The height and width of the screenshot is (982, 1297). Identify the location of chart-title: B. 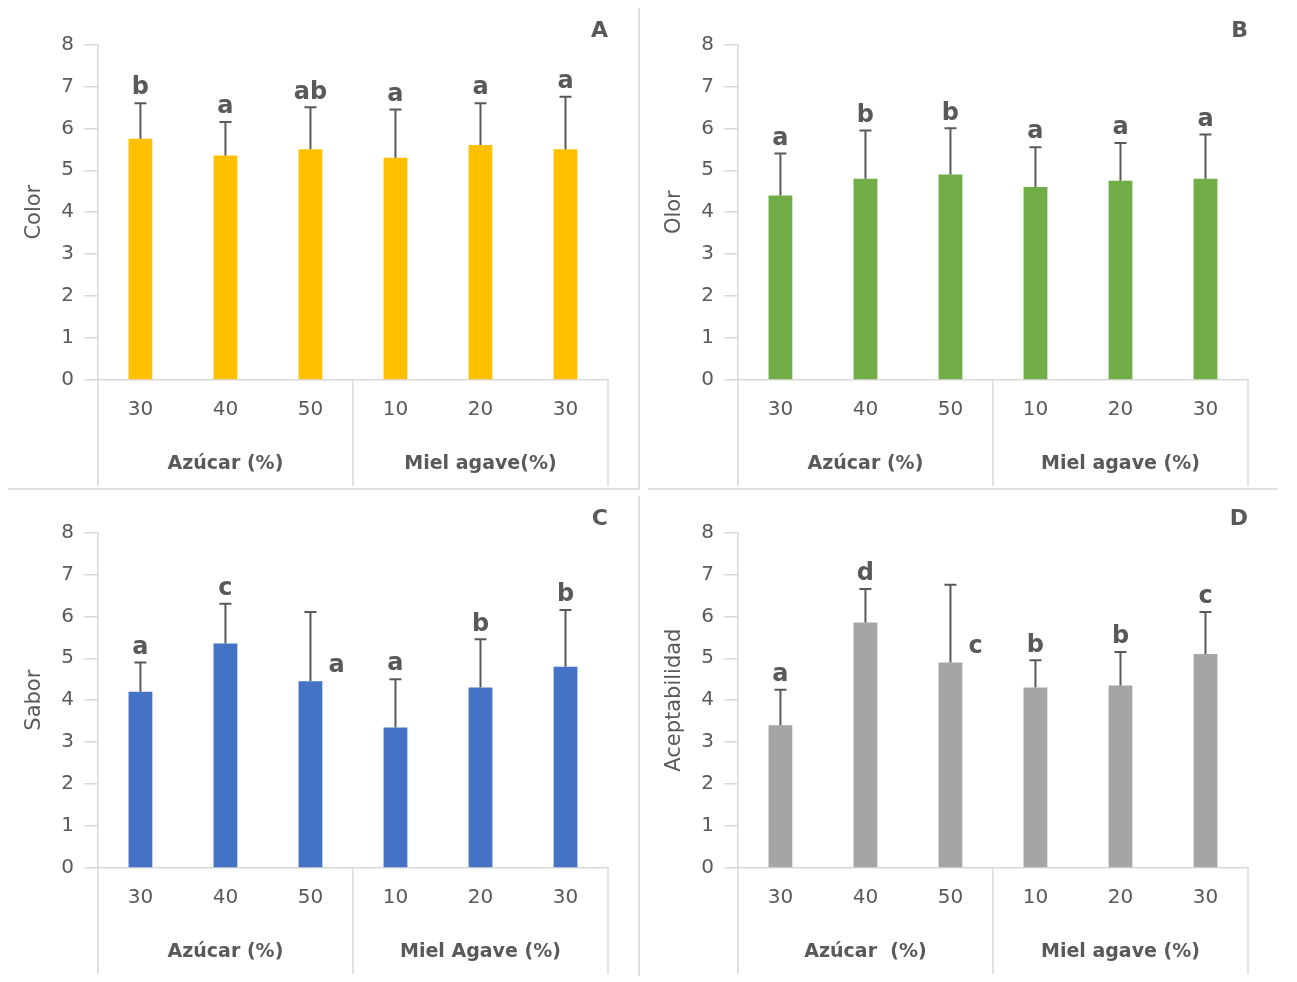
(1239, 29).